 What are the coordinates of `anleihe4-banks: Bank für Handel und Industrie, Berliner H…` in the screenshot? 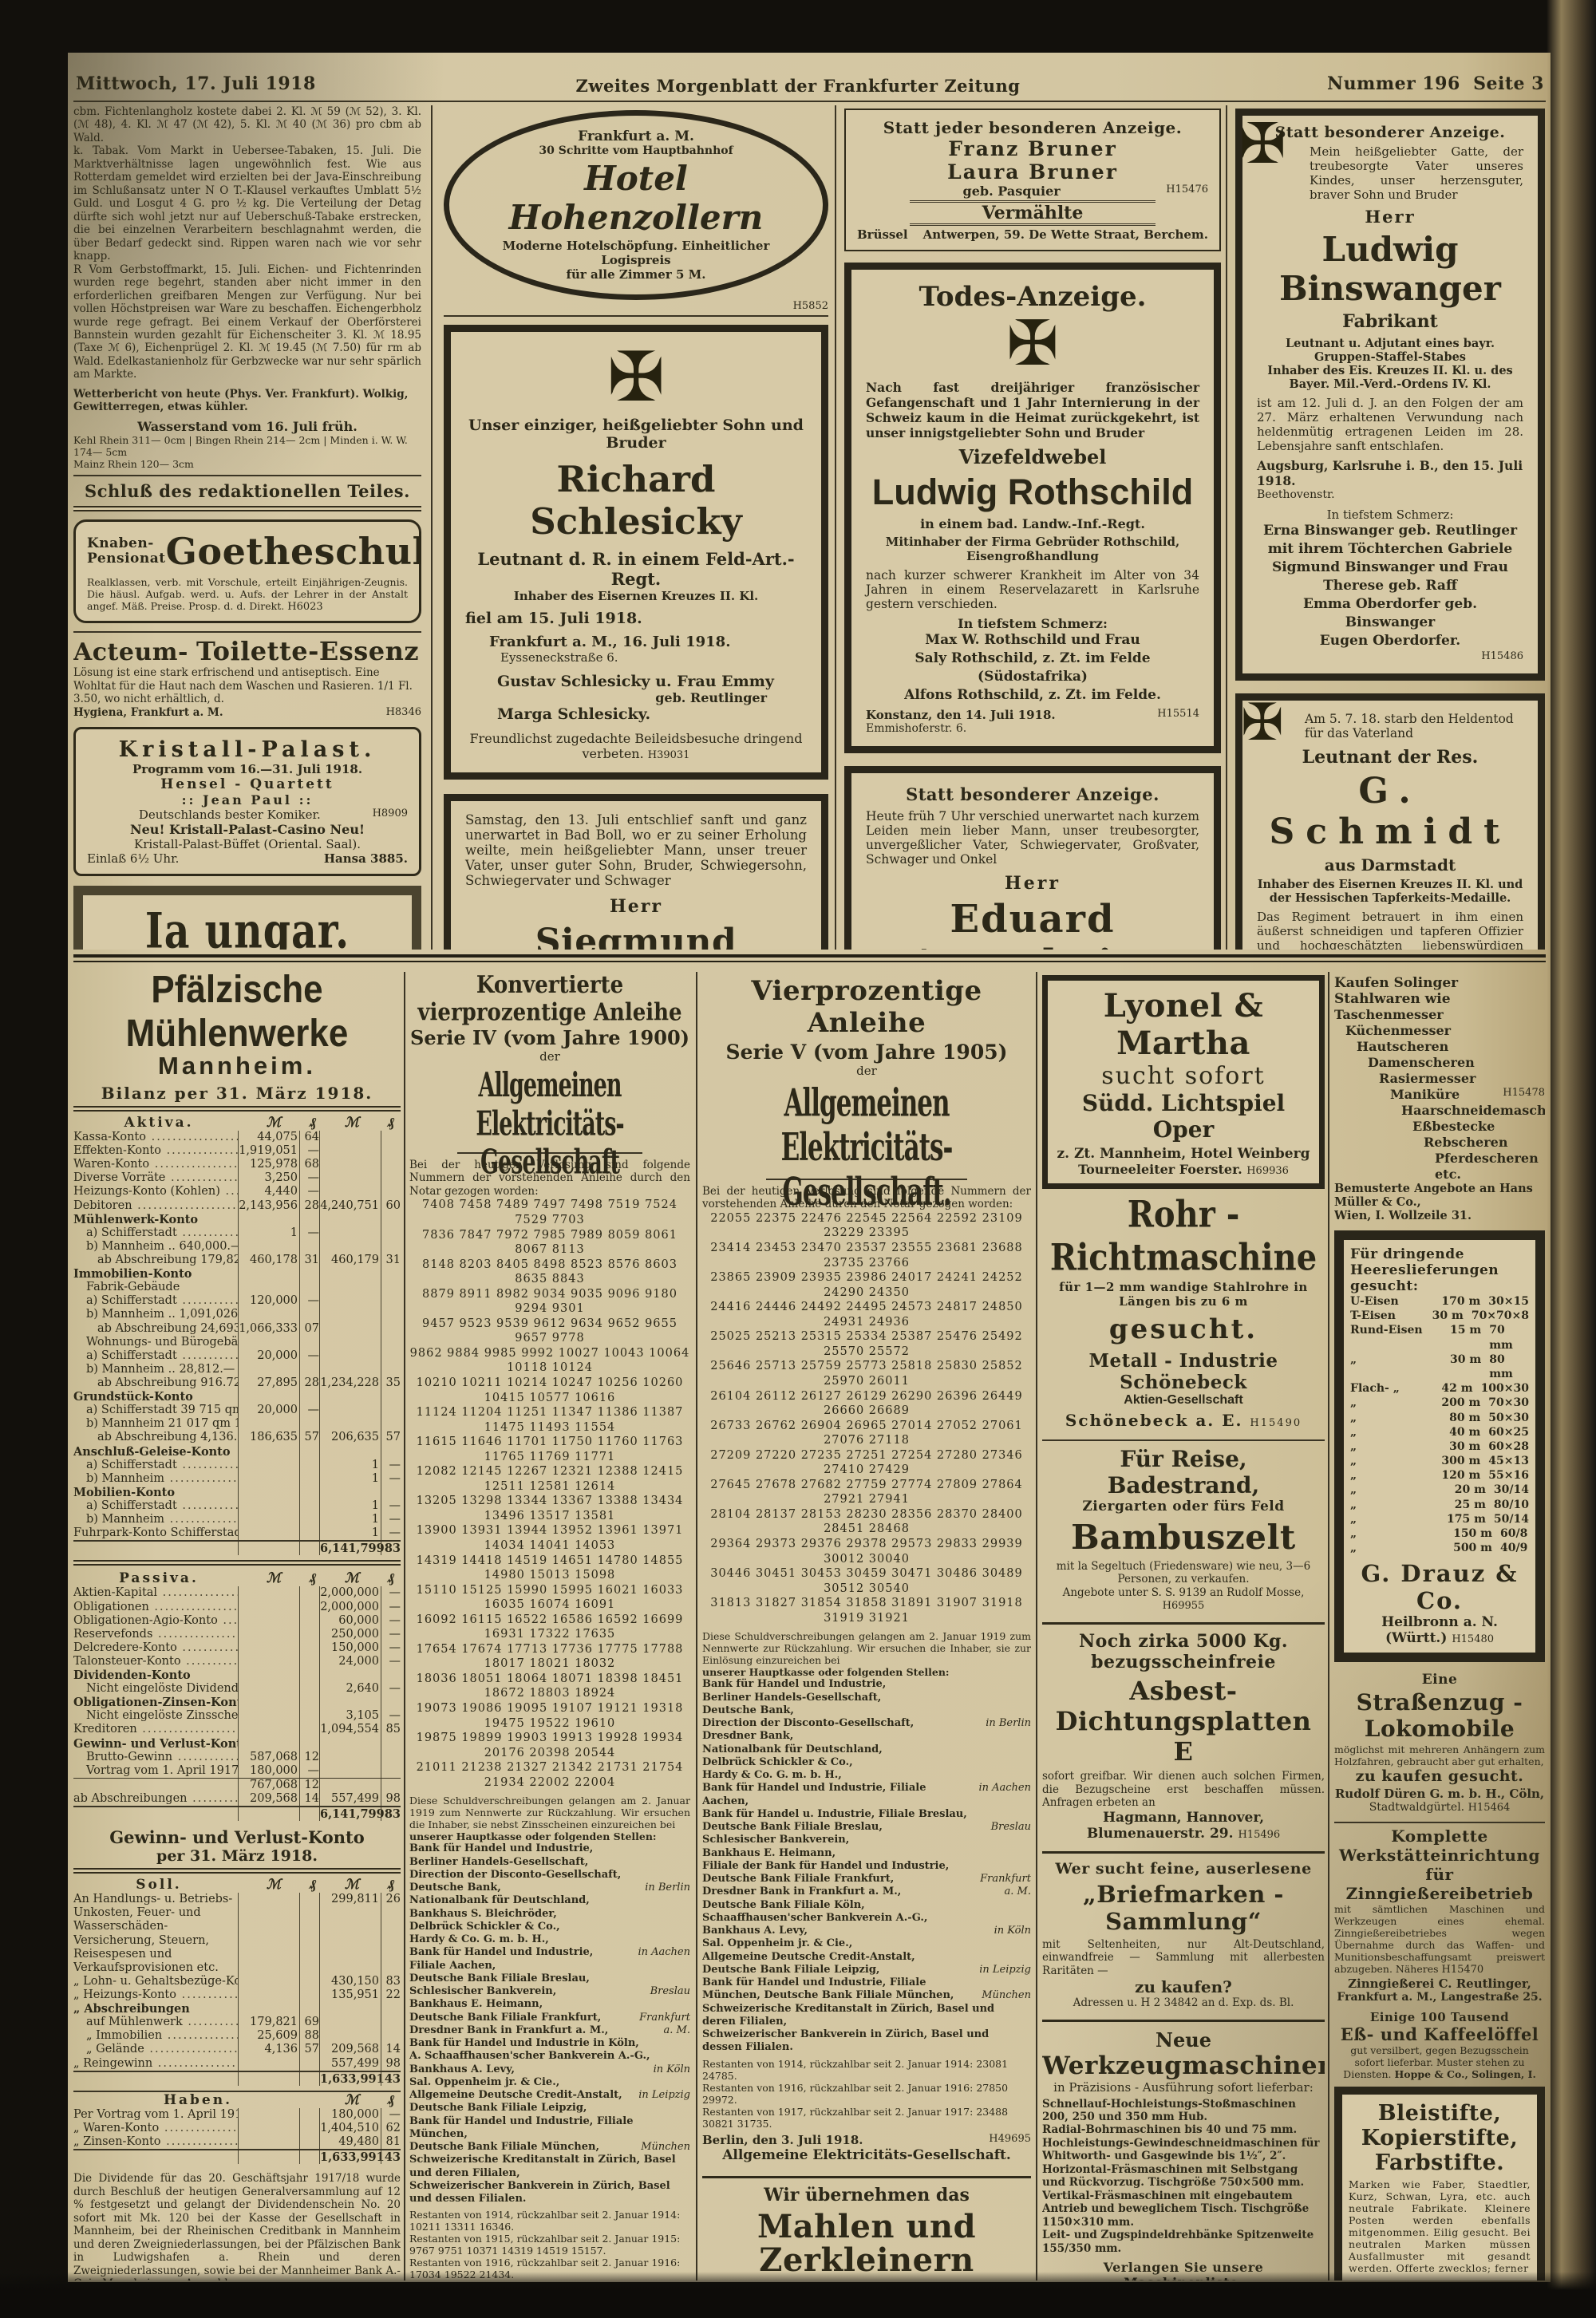 It's located at (549, 2023).